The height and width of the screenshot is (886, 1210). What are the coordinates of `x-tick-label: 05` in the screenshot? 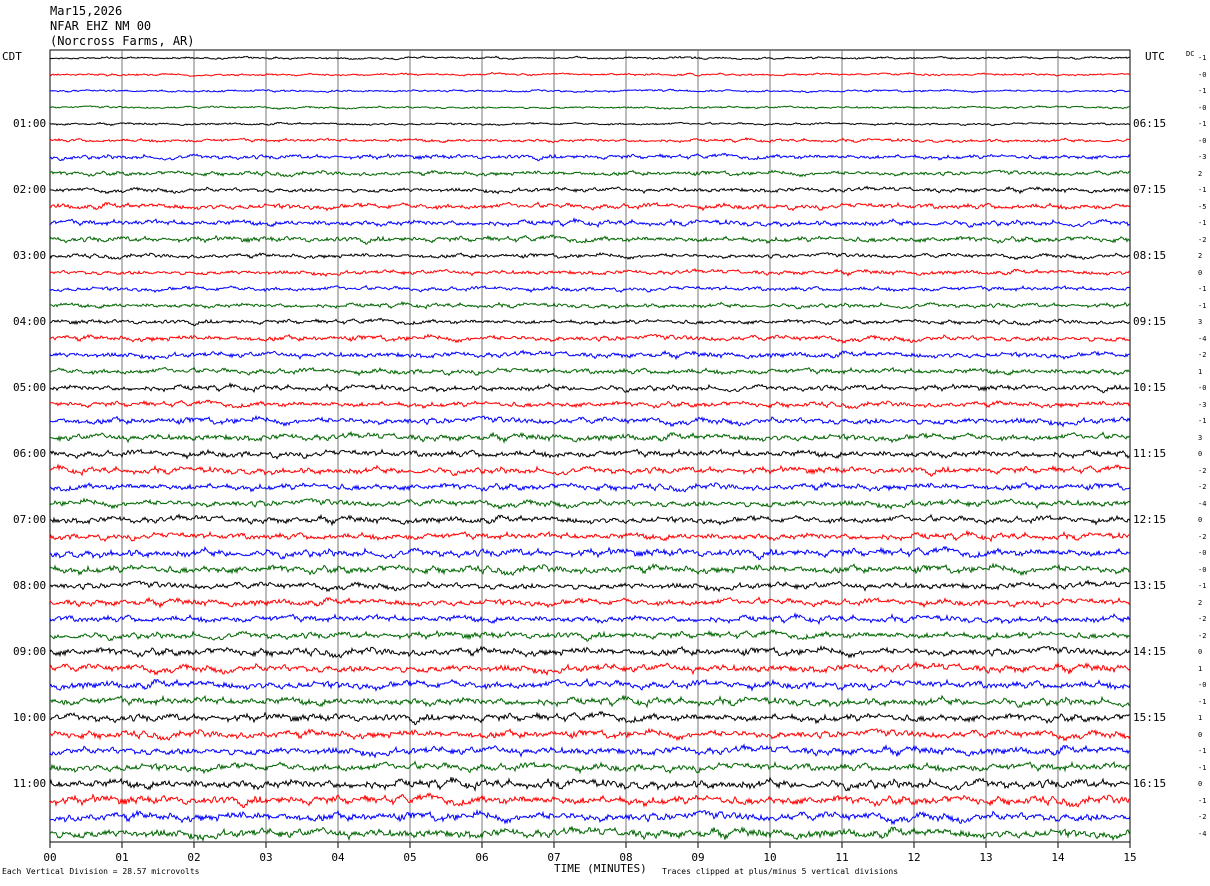 It's located at (410, 857).